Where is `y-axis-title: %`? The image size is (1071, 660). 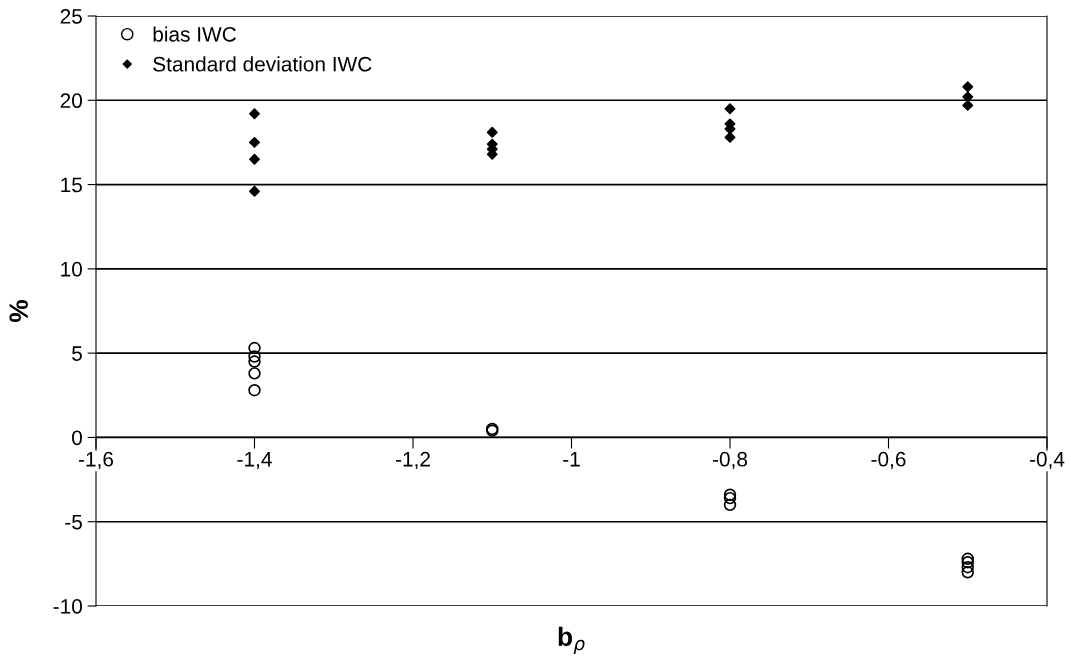 y-axis-title: % is located at coordinates (18, 311).